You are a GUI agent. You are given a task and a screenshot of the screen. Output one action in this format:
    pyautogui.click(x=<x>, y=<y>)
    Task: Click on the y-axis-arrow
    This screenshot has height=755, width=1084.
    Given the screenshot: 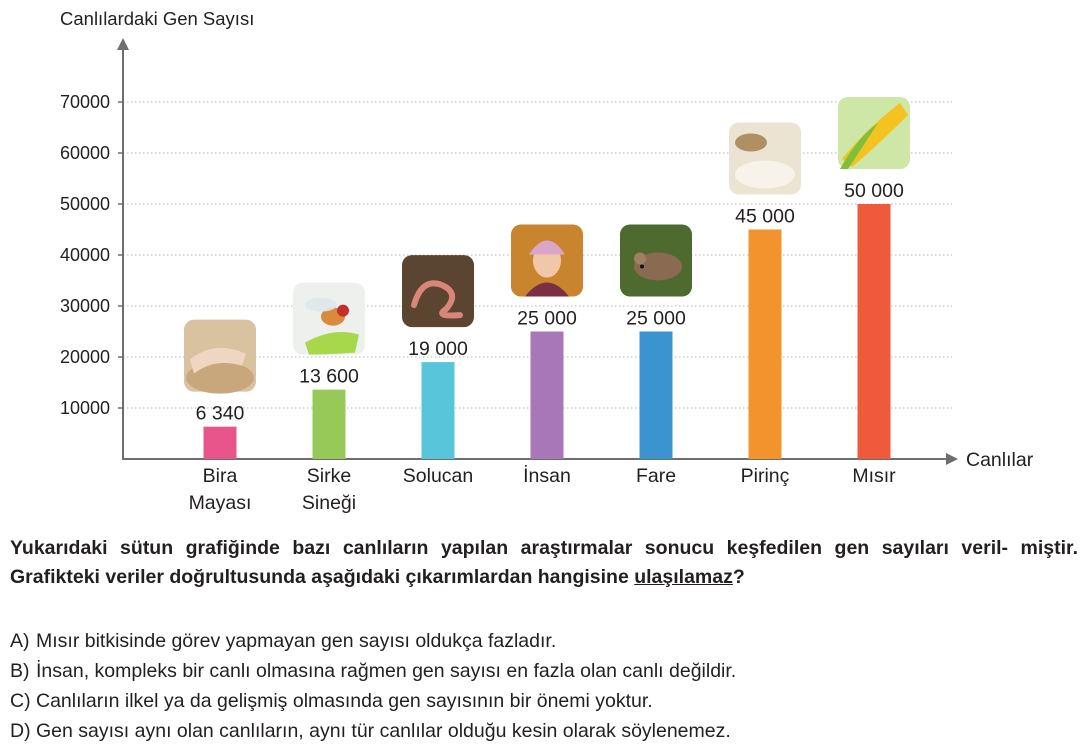 What is the action you would take?
    pyautogui.click(x=123, y=44)
    